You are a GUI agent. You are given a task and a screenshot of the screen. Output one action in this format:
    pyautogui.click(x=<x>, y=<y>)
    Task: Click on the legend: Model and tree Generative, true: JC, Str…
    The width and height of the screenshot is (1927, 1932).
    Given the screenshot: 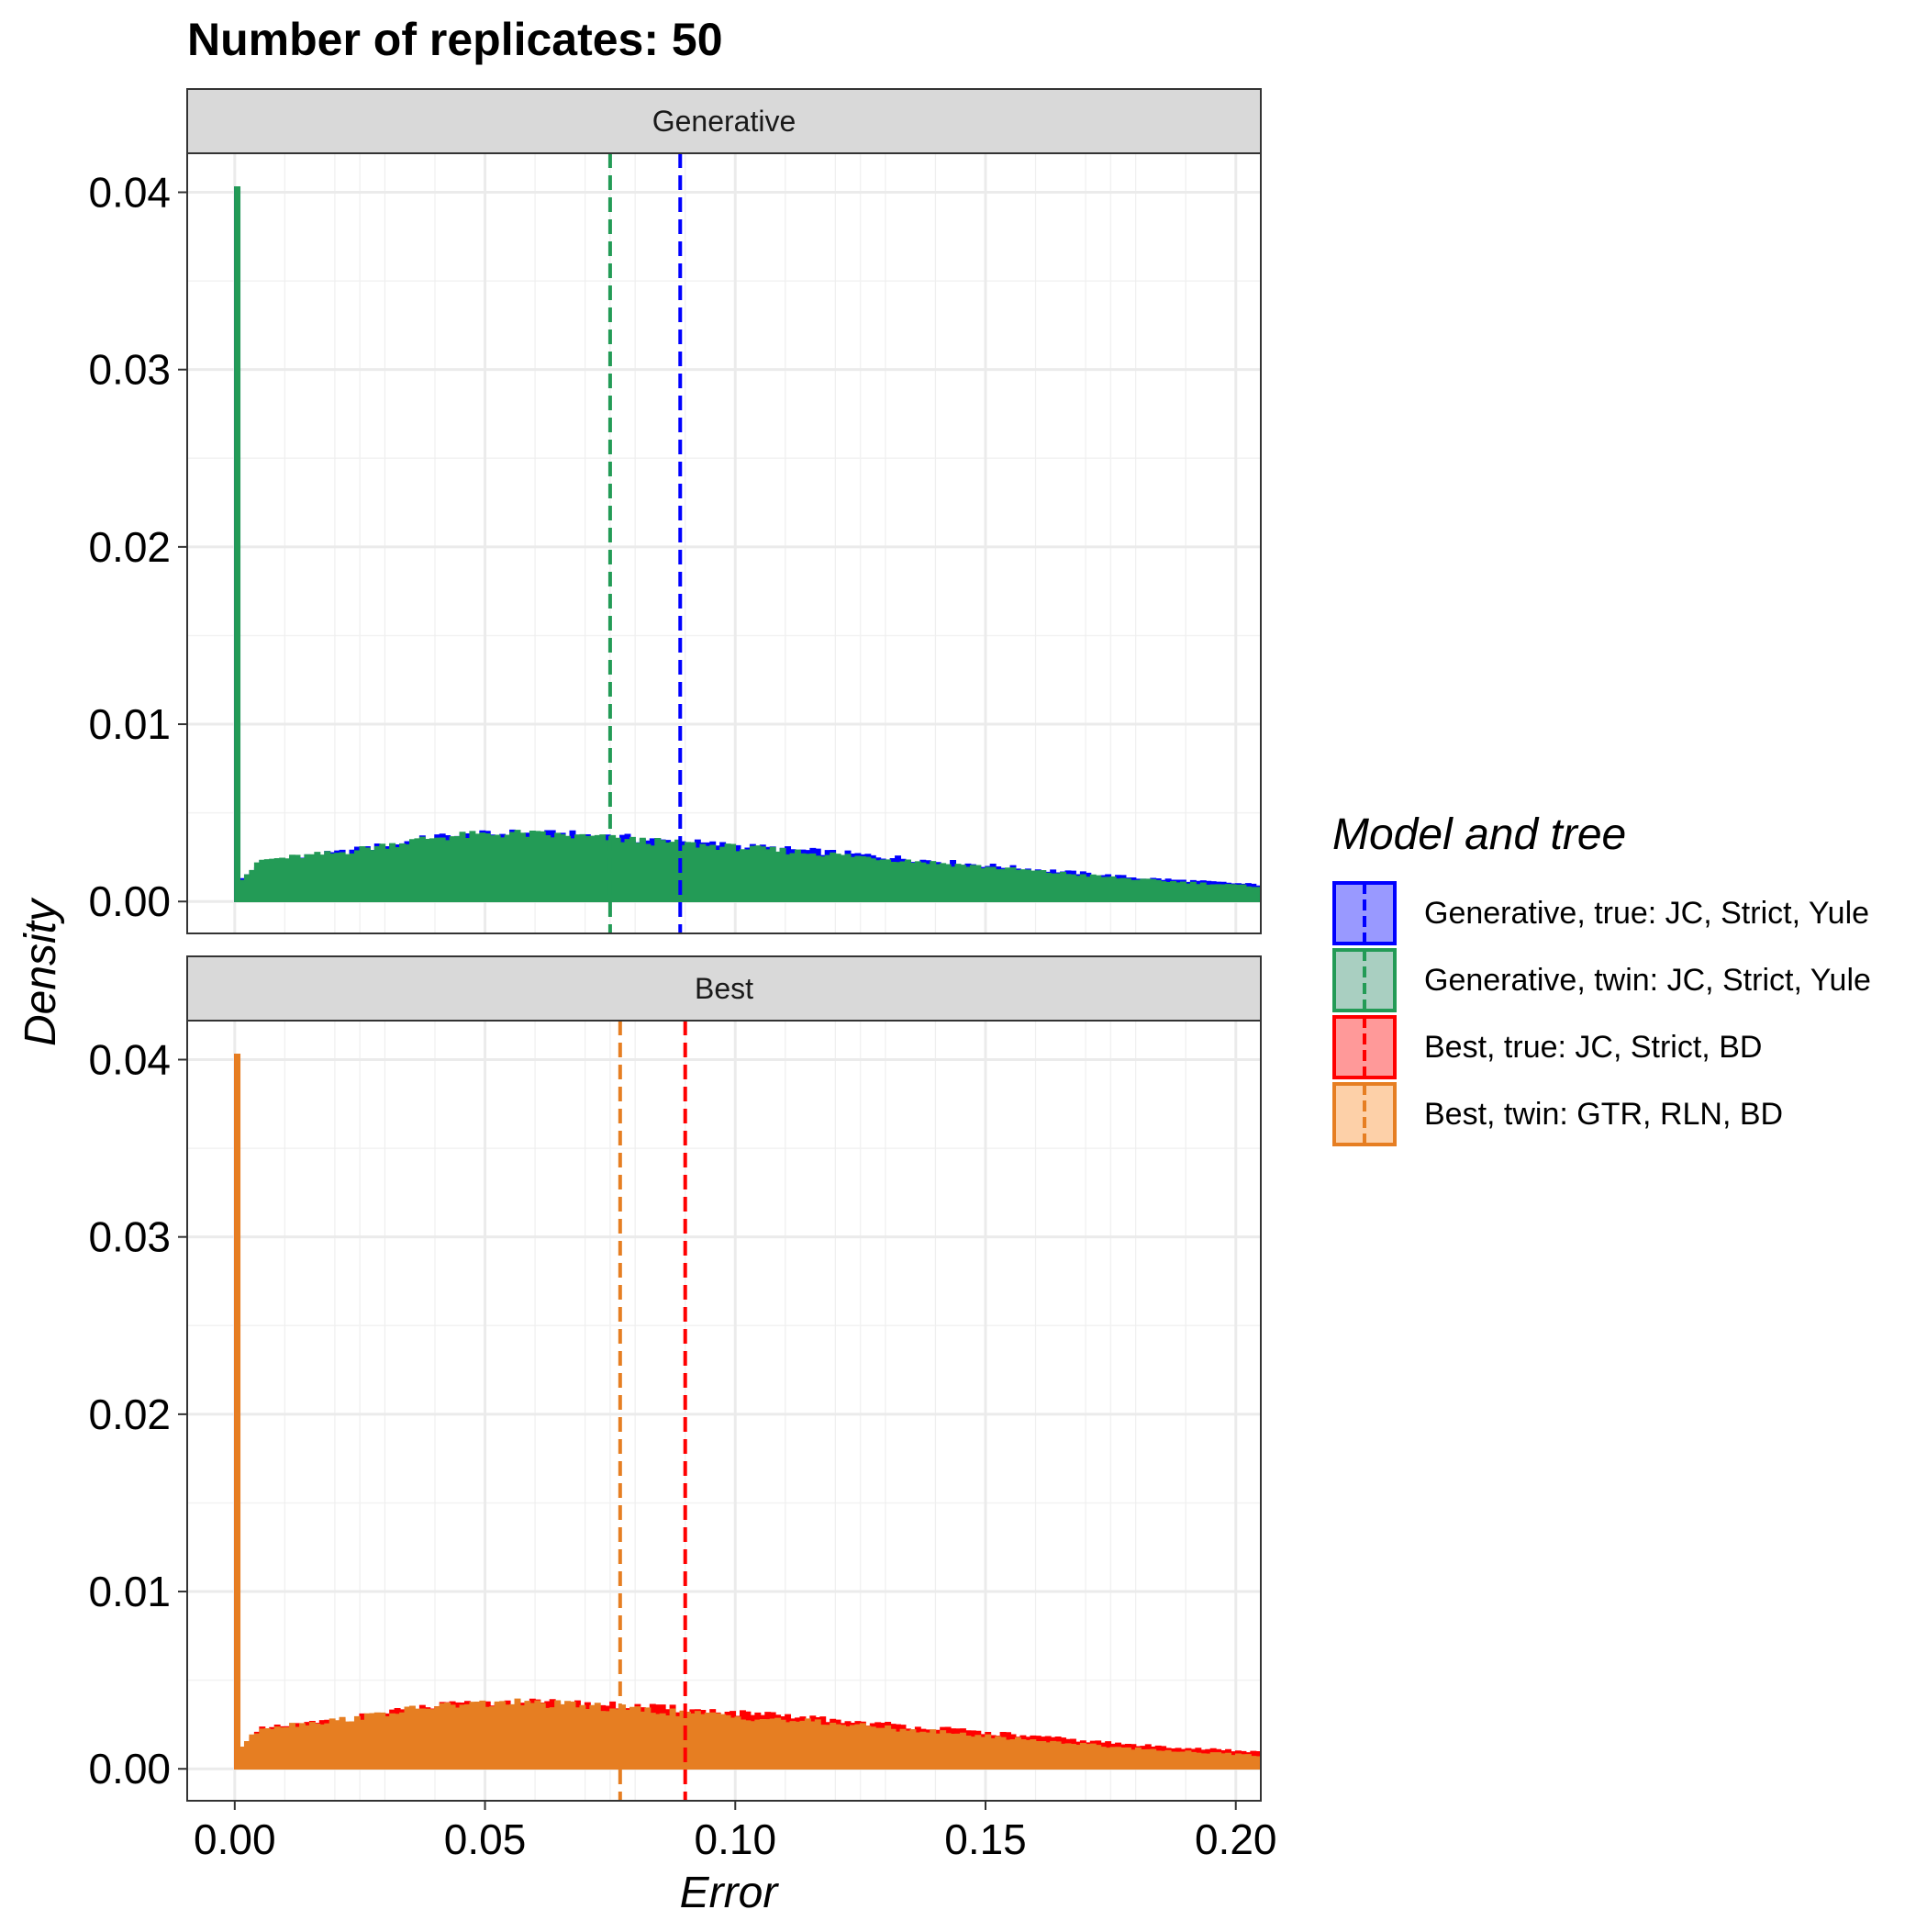 What is the action you would take?
    pyautogui.click(x=1601, y=978)
    